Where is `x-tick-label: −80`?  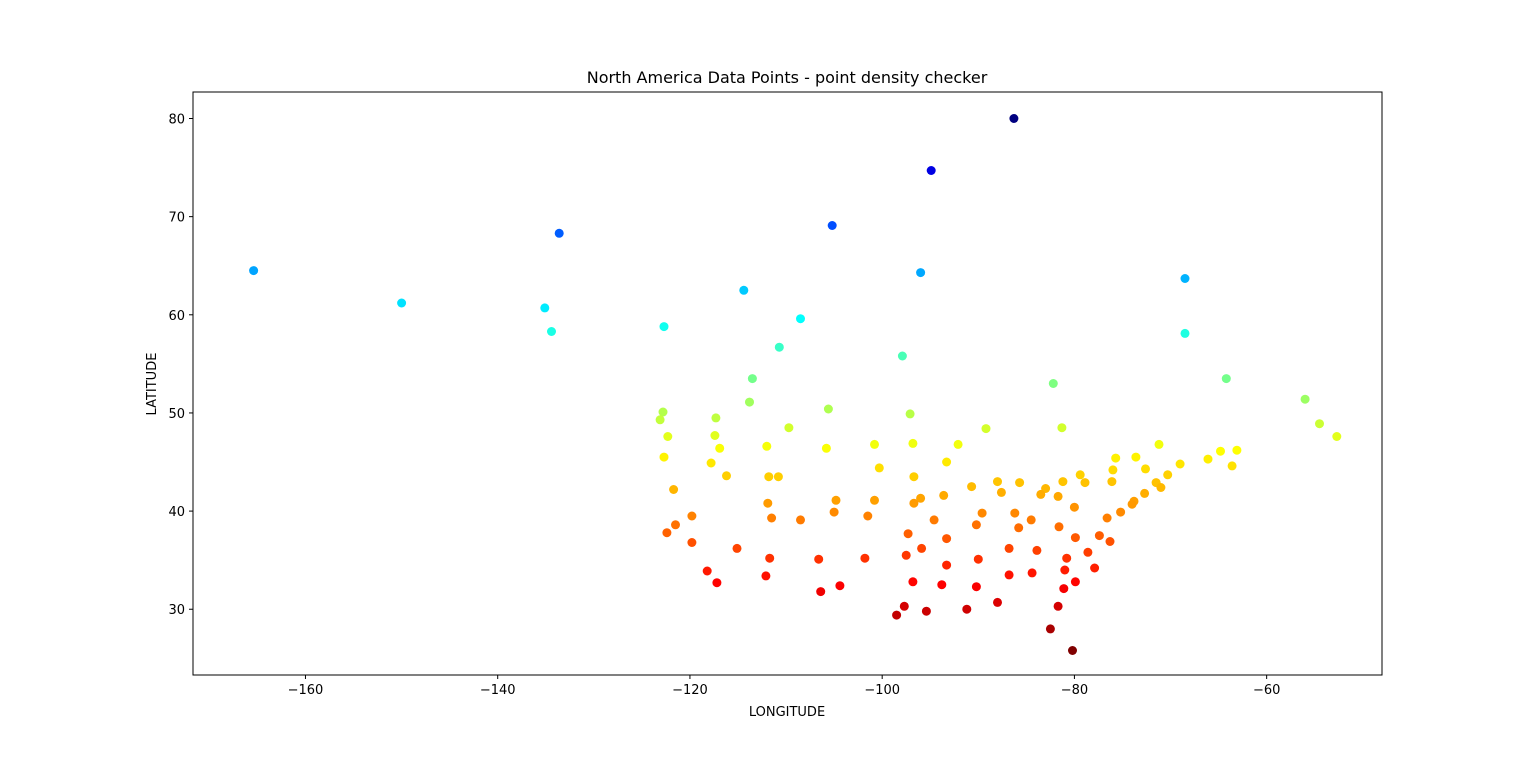
x-tick-label: −80 is located at coordinates (1074, 690).